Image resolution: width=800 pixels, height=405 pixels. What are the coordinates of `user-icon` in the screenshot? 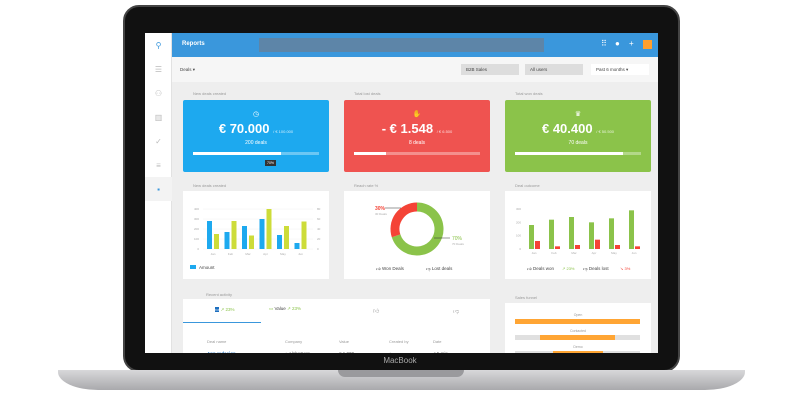 It's located at (647, 44).